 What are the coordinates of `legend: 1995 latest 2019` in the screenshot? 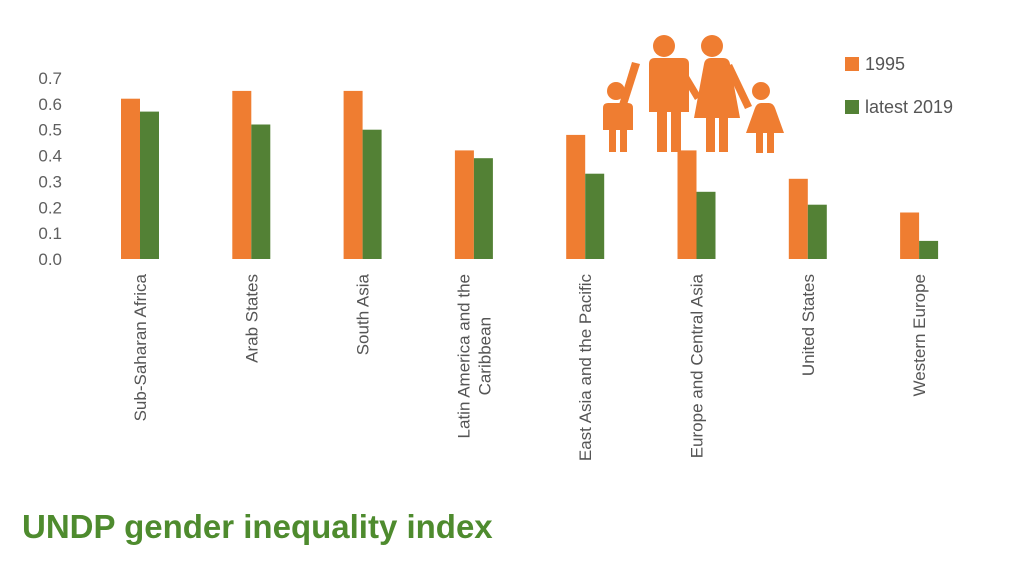 It's located at (899, 85).